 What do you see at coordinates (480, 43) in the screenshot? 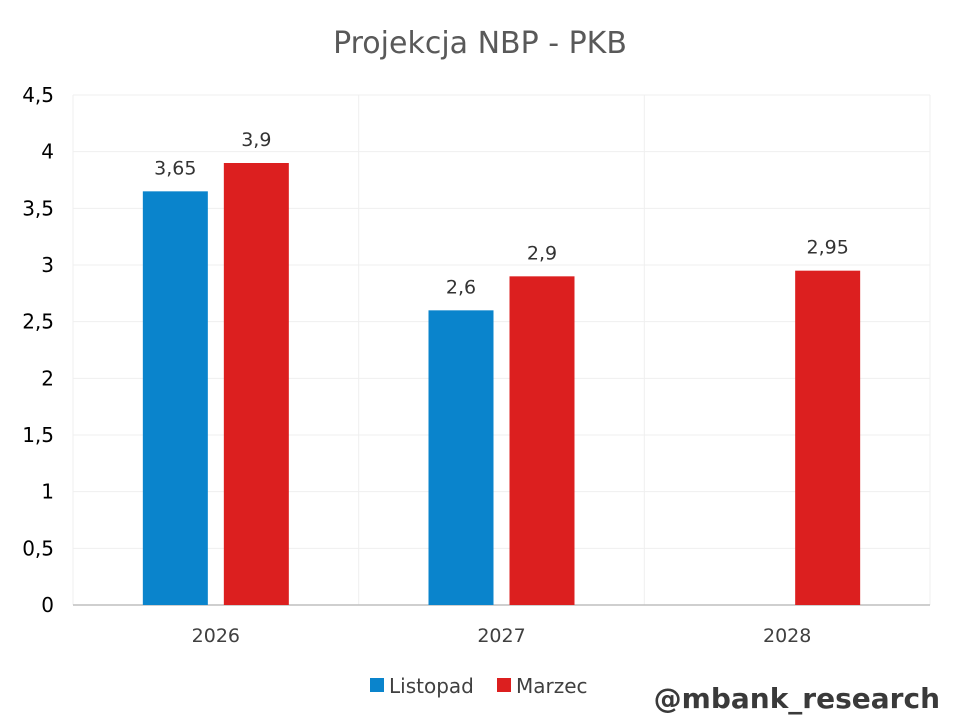
I see `chart-title: Projekcja NBP - PKB` at bounding box center [480, 43].